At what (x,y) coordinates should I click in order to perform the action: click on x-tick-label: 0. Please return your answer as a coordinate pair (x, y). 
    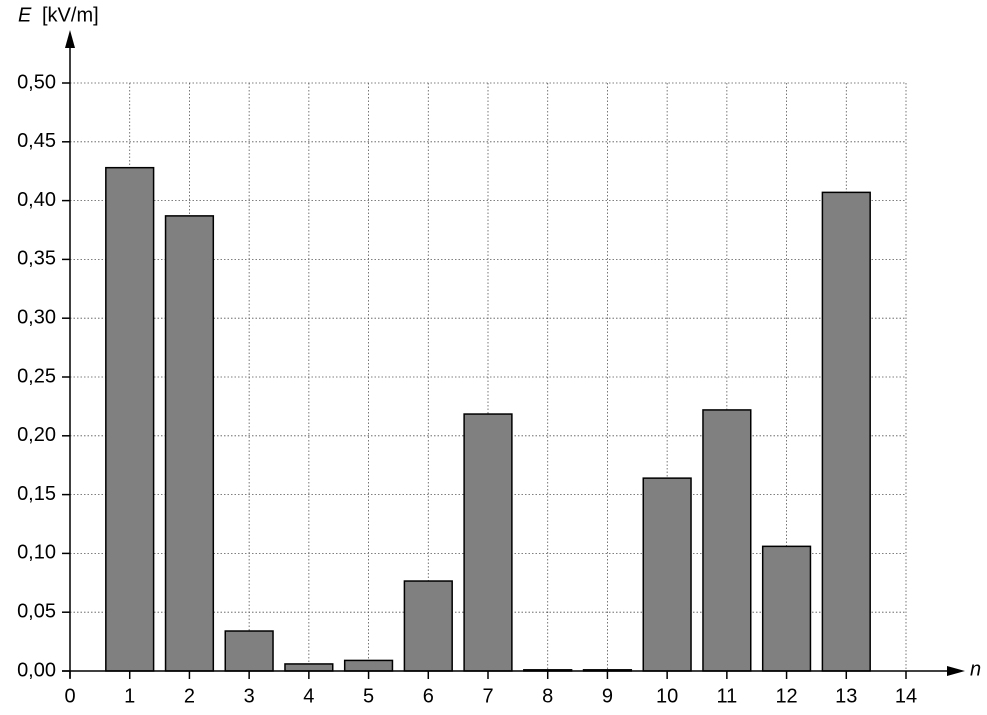
    Looking at the image, I should click on (69, 696).